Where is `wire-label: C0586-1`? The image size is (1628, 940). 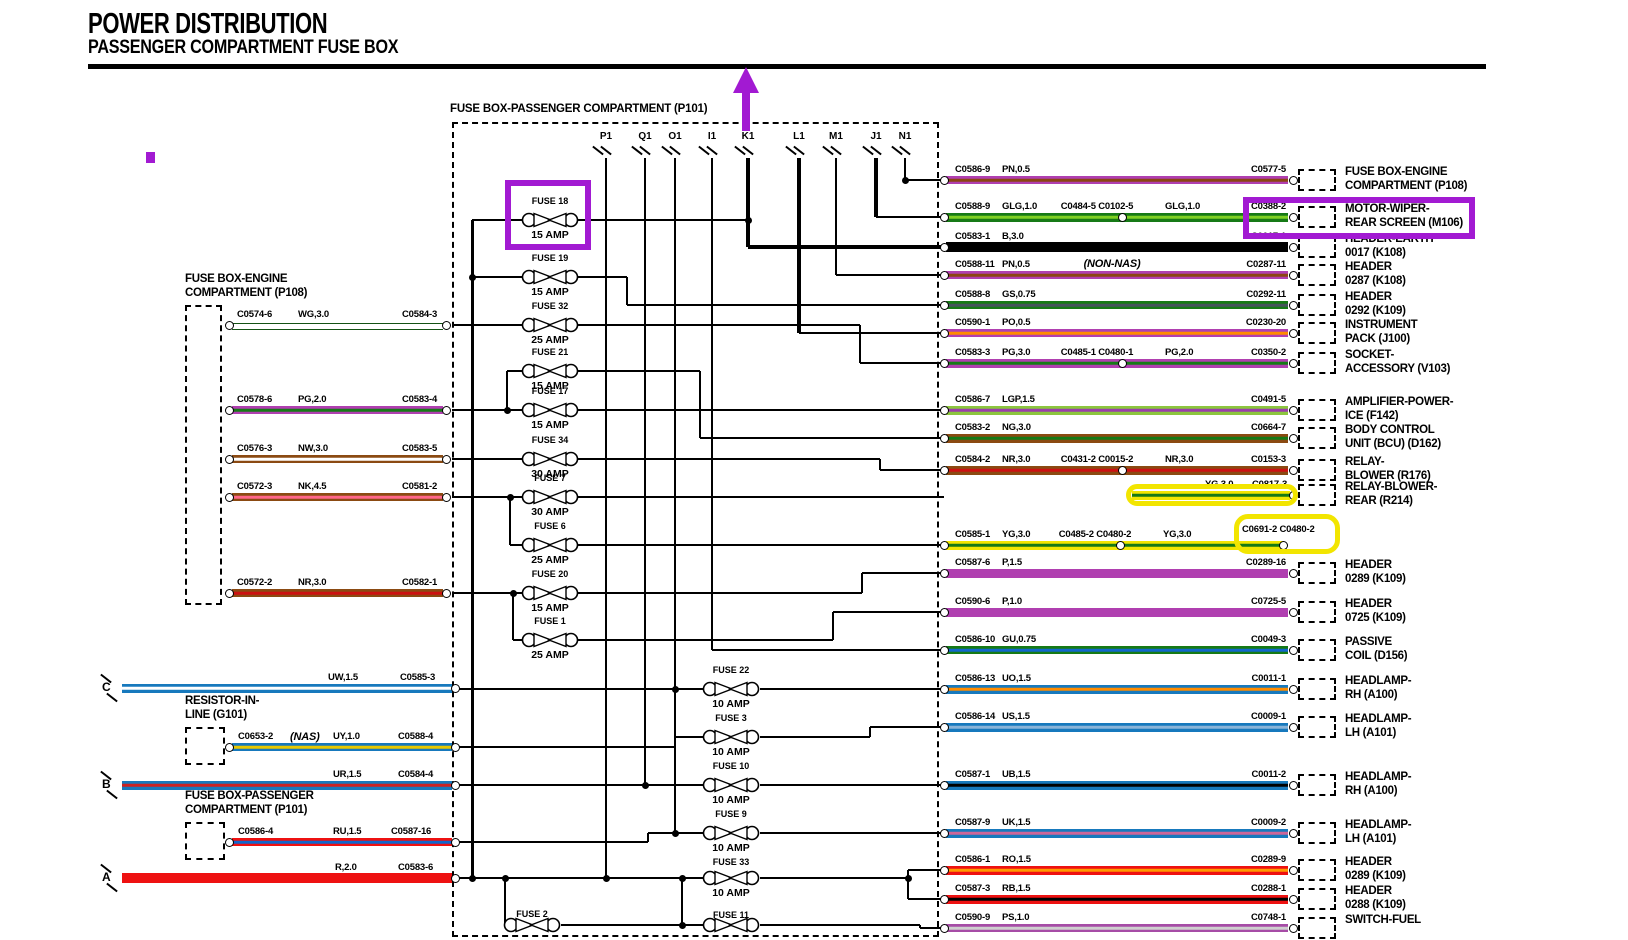 wire-label: C0586-1 is located at coordinates (973, 859).